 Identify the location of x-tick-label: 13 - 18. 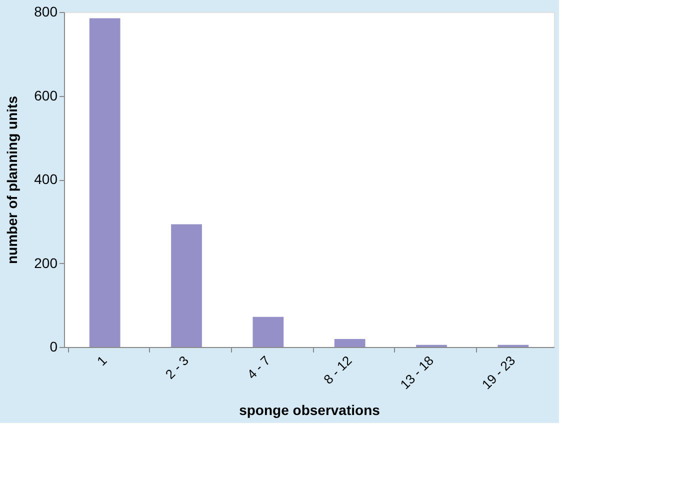
(416, 372).